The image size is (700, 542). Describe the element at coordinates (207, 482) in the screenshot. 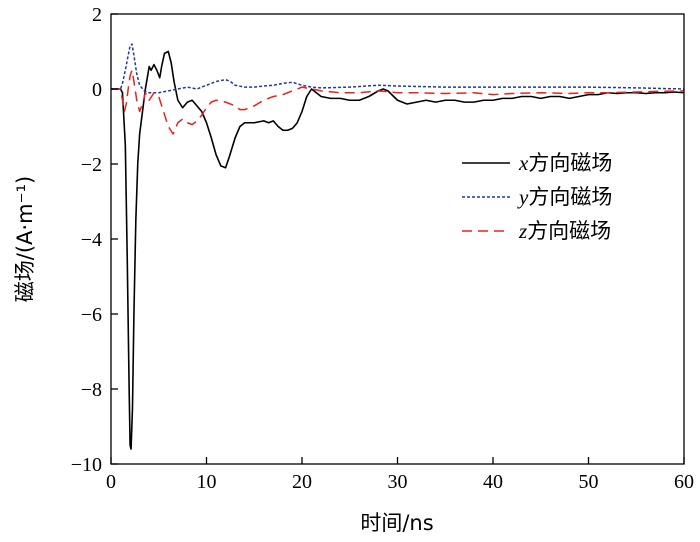

I see `x-tick-label: 10` at that location.